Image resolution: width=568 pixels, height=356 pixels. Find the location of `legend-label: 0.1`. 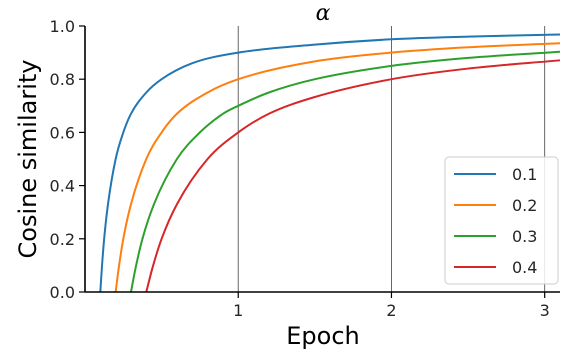

legend-label: 0.1 is located at coordinates (524, 174).